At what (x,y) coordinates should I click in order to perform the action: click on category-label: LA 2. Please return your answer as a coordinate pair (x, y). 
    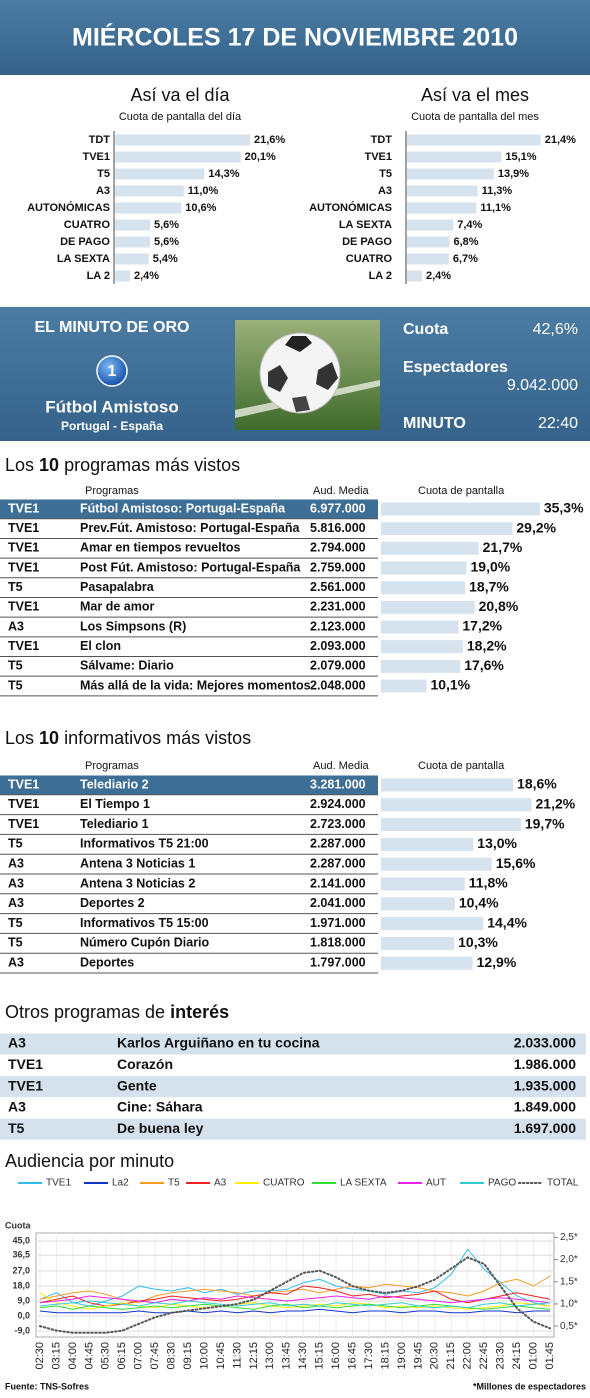
    Looking at the image, I should click on (98, 276).